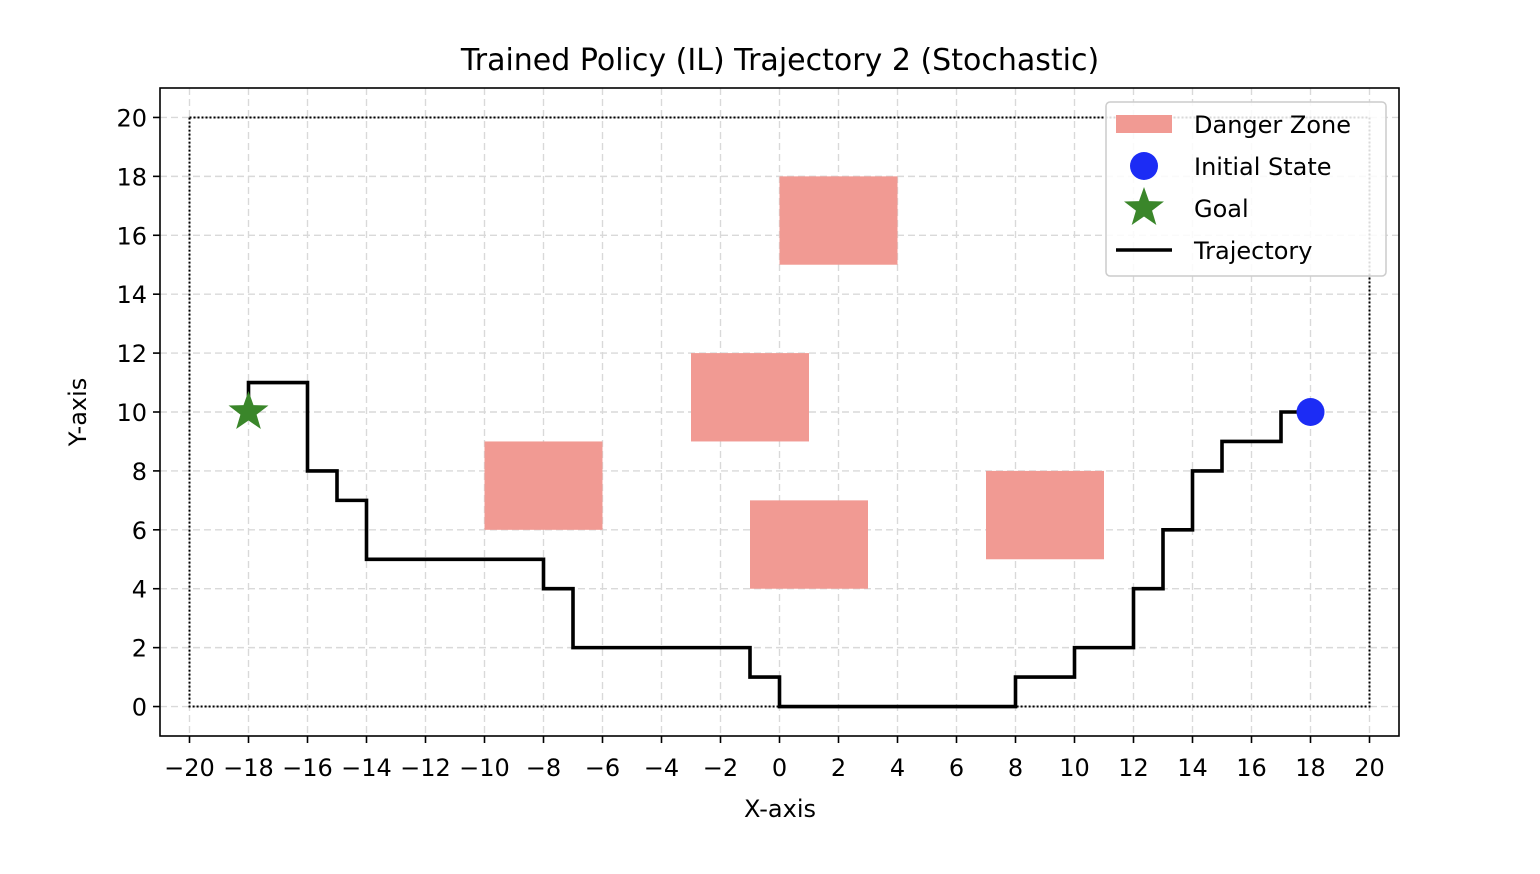  Describe the element at coordinates (1015, 768) in the screenshot. I see `x-tick-label: 8` at that location.